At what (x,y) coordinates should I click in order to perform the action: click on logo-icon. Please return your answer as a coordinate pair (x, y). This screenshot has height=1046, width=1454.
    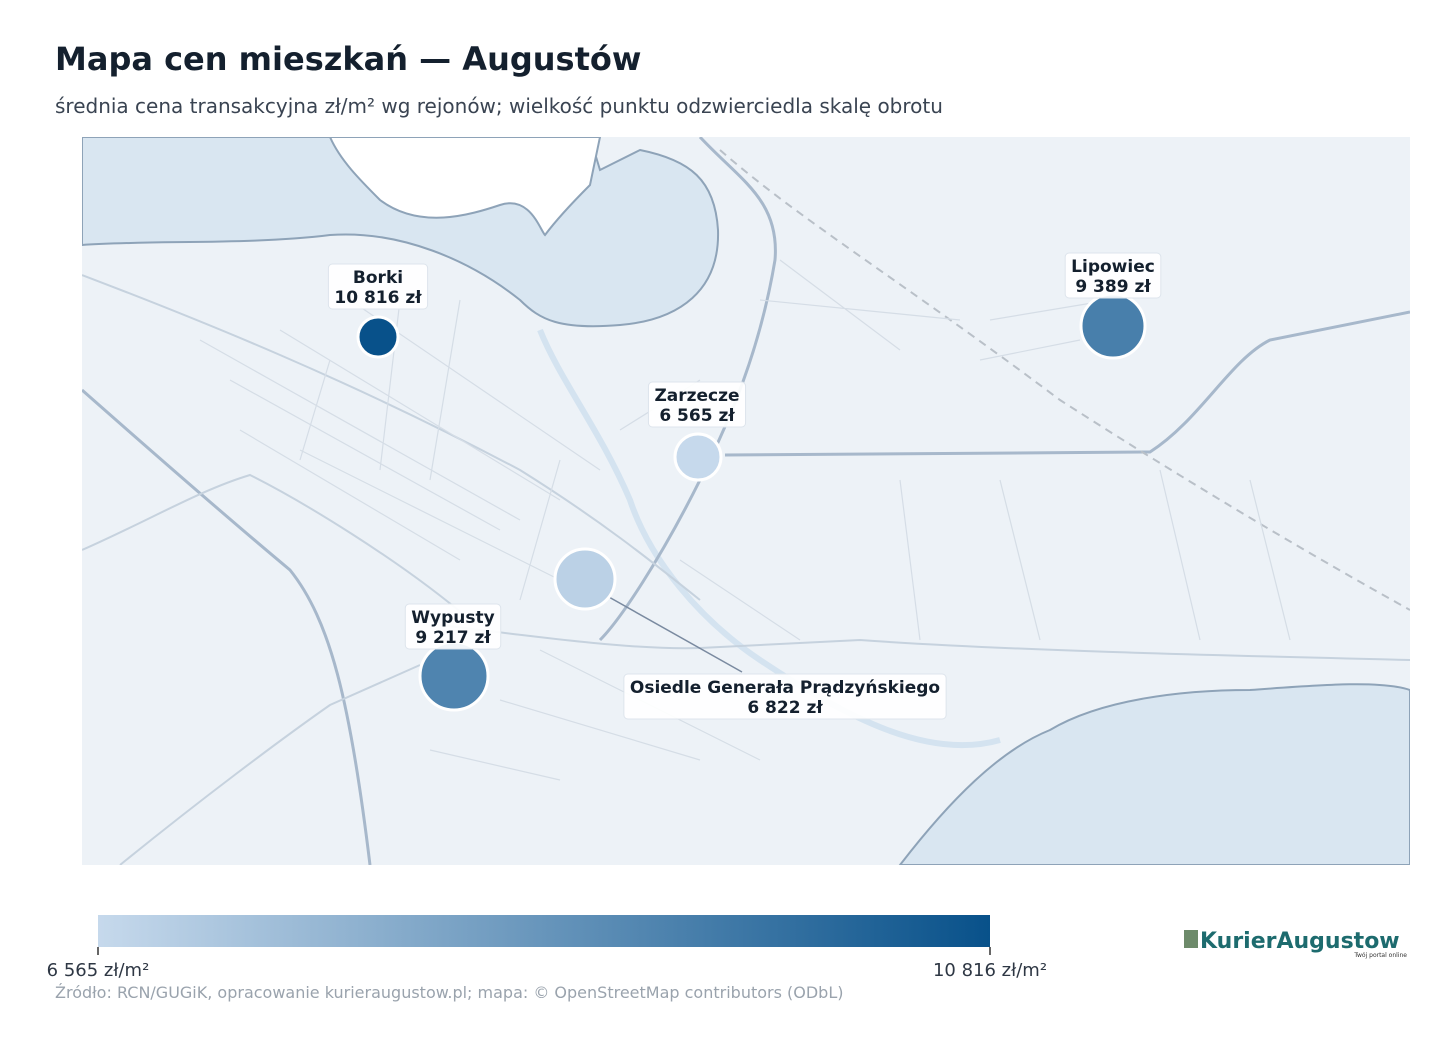
    Looking at the image, I should click on (1191, 939).